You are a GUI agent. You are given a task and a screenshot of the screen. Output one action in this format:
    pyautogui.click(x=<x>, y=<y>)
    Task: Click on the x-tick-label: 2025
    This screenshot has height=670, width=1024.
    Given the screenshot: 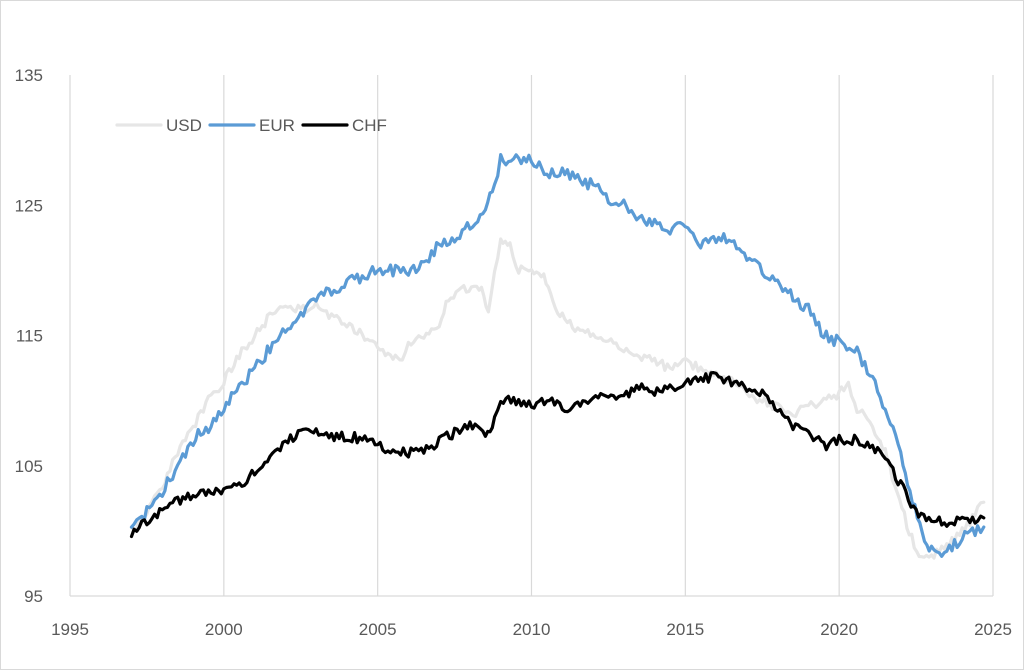 What is the action you would take?
    pyautogui.click(x=993, y=629)
    